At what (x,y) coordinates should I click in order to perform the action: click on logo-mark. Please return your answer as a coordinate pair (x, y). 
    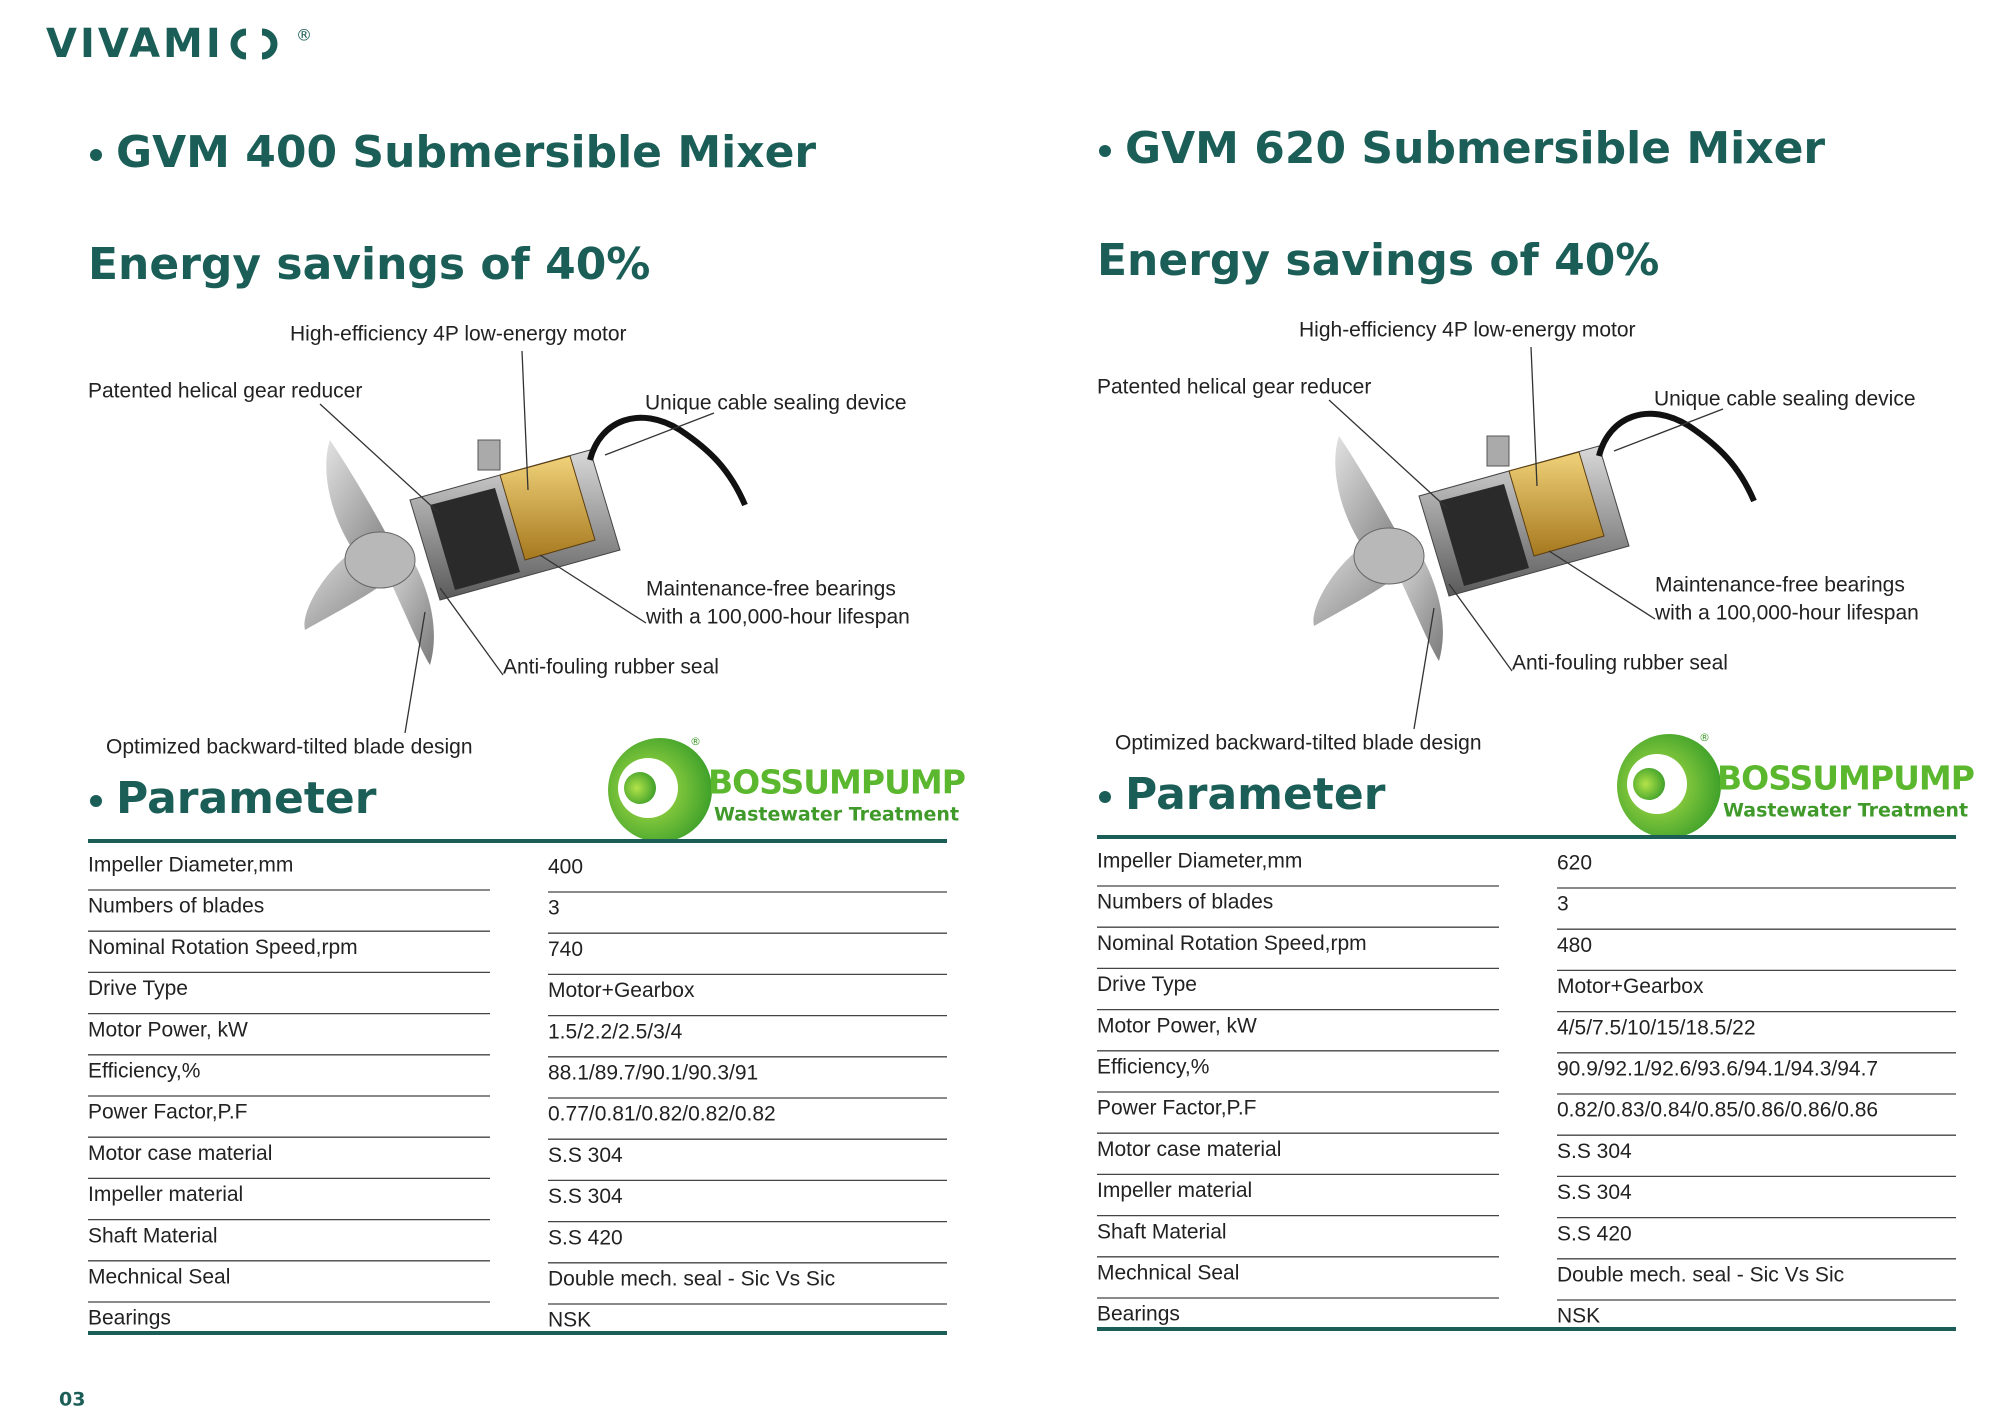
    Looking at the image, I should click on (254, 44).